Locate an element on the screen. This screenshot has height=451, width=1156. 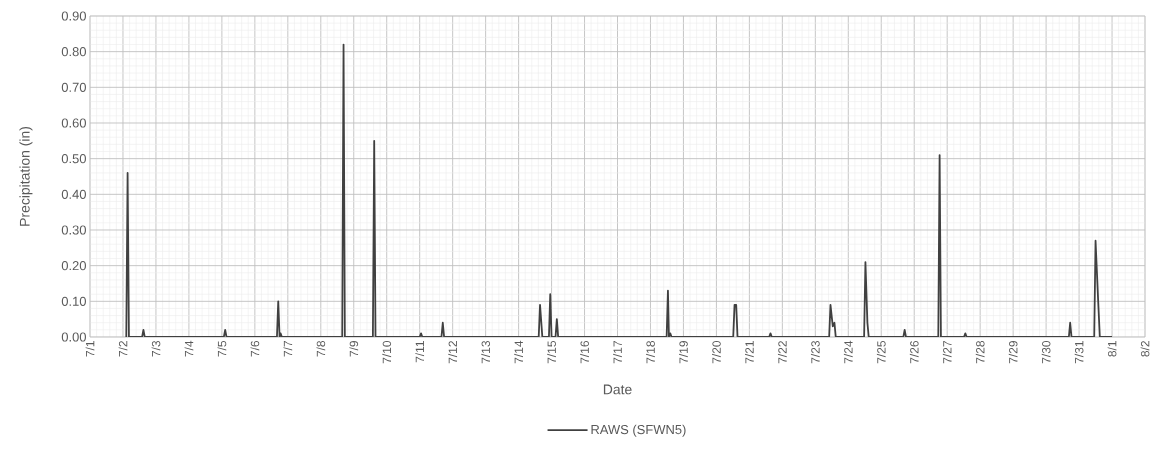
x-tick-label: 7/20 is located at coordinates (716, 352).